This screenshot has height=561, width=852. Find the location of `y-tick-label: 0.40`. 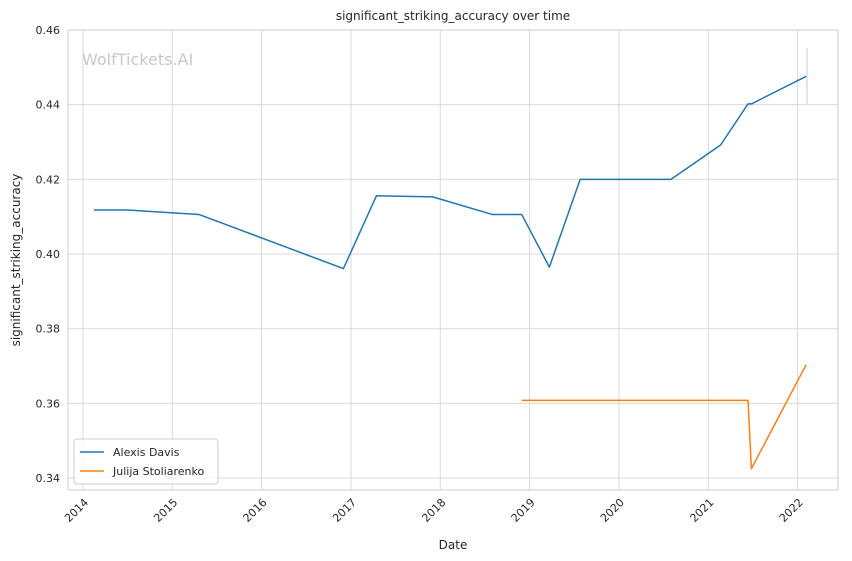

y-tick-label: 0.40 is located at coordinates (48, 254).